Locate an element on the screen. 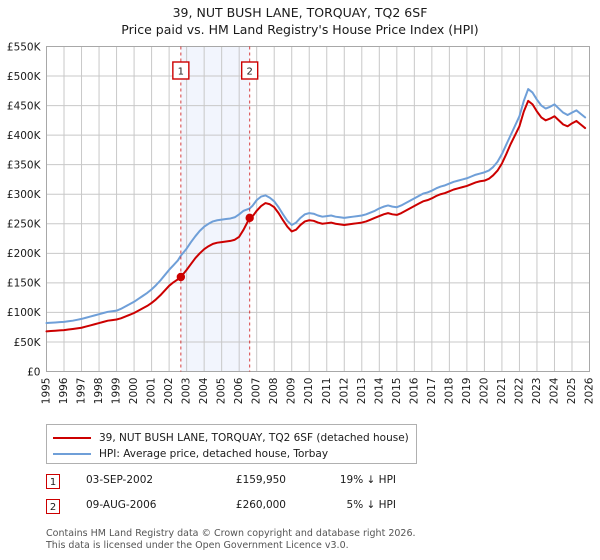 The image size is (600, 560). y-axis-tick-label: £550K is located at coordinates (24, 47).